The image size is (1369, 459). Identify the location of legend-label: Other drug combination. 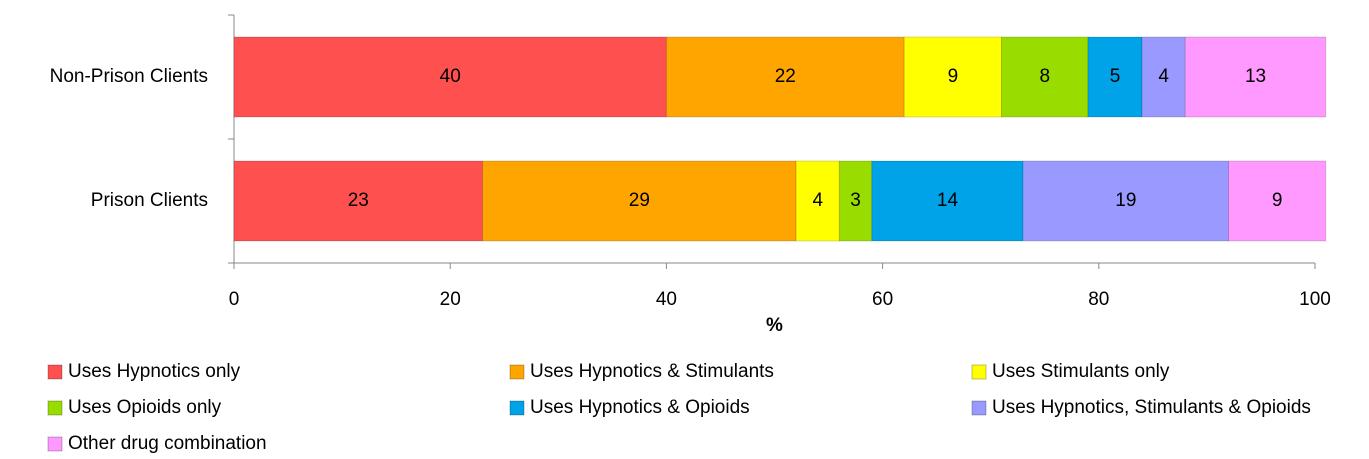
(167, 443).